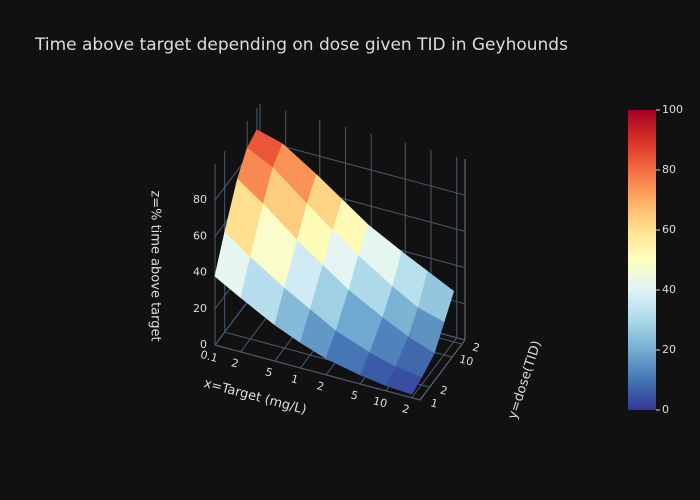 The height and width of the screenshot is (500, 700). Describe the element at coordinates (434, 403) in the screenshot. I see `y-tick-label: 1` at that location.